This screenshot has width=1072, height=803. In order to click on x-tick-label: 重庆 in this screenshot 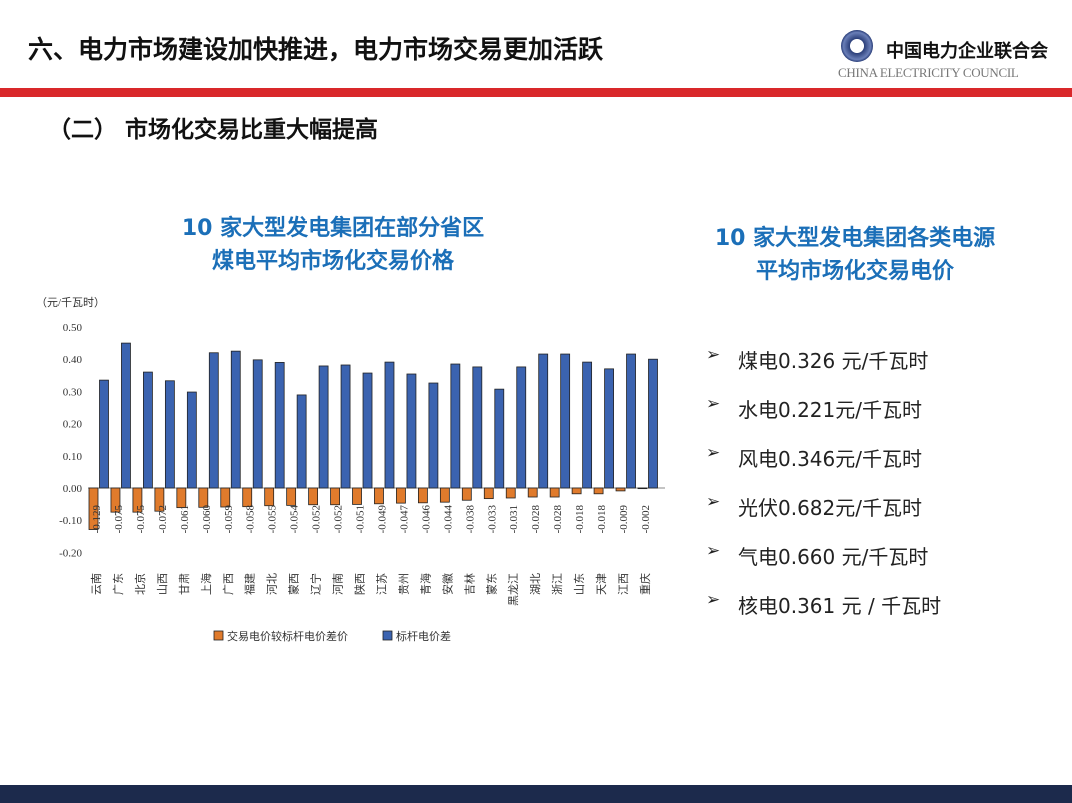, I will do `click(645, 584)`.